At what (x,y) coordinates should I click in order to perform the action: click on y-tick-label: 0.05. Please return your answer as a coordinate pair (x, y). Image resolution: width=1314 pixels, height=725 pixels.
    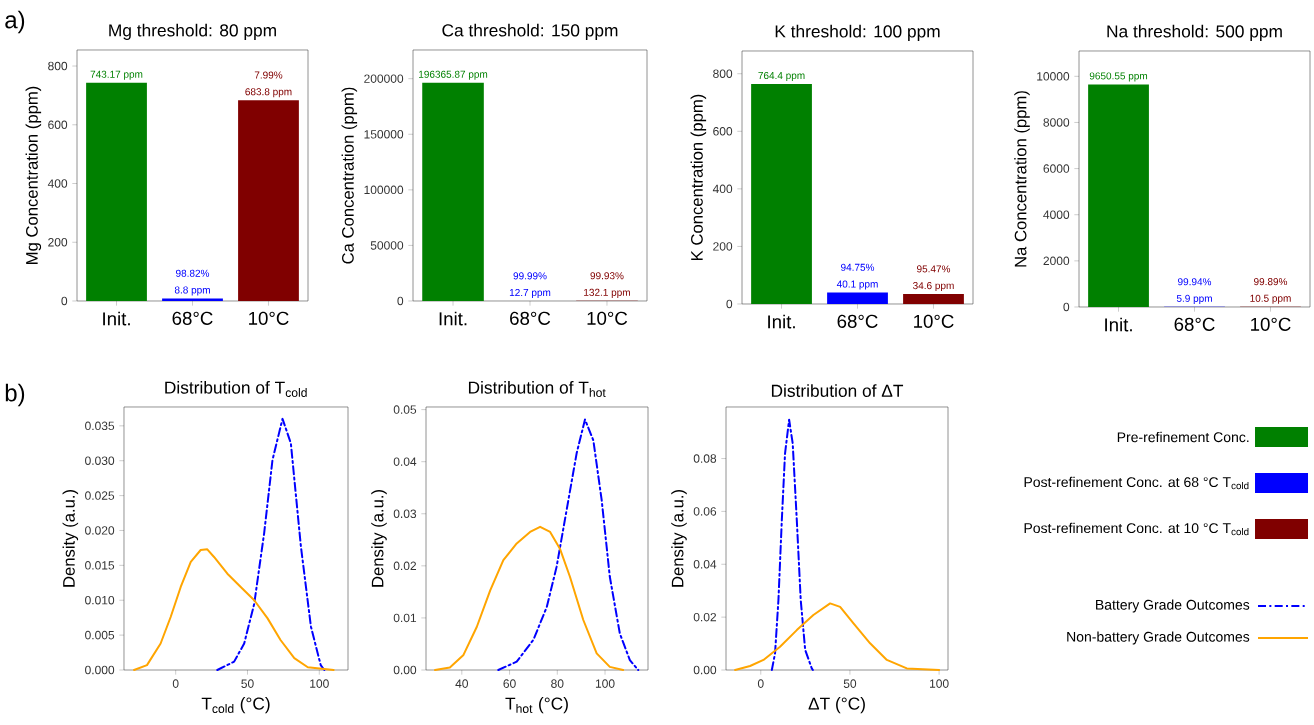
    Looking at the image, I should click on (405, 409).